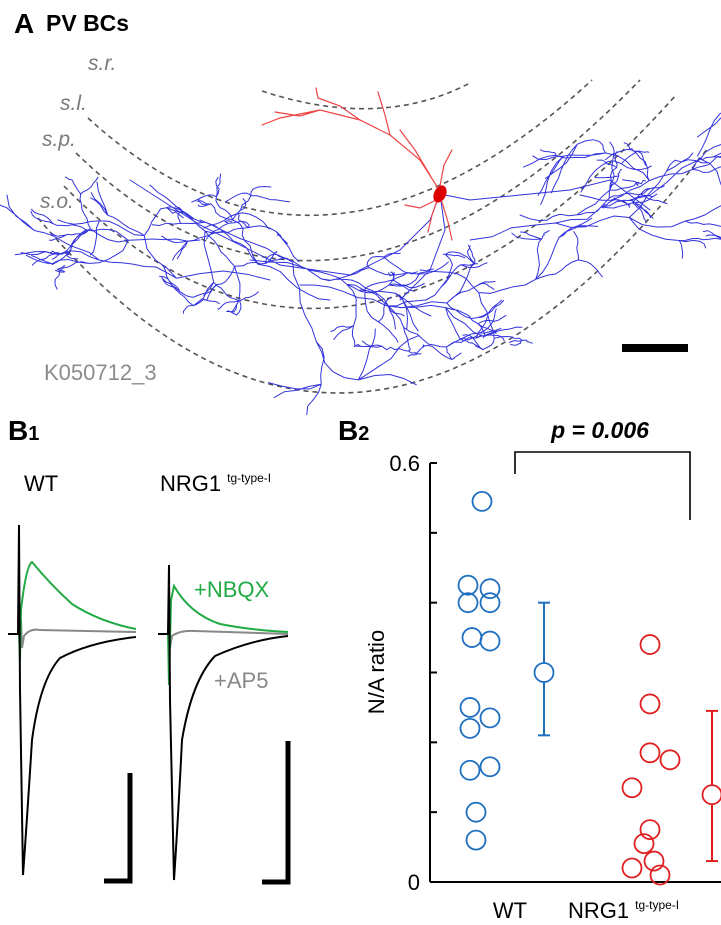 This screenshot has height=925, width=721. I want to click on y-tick-labels: 00.6, so click(404, 673).